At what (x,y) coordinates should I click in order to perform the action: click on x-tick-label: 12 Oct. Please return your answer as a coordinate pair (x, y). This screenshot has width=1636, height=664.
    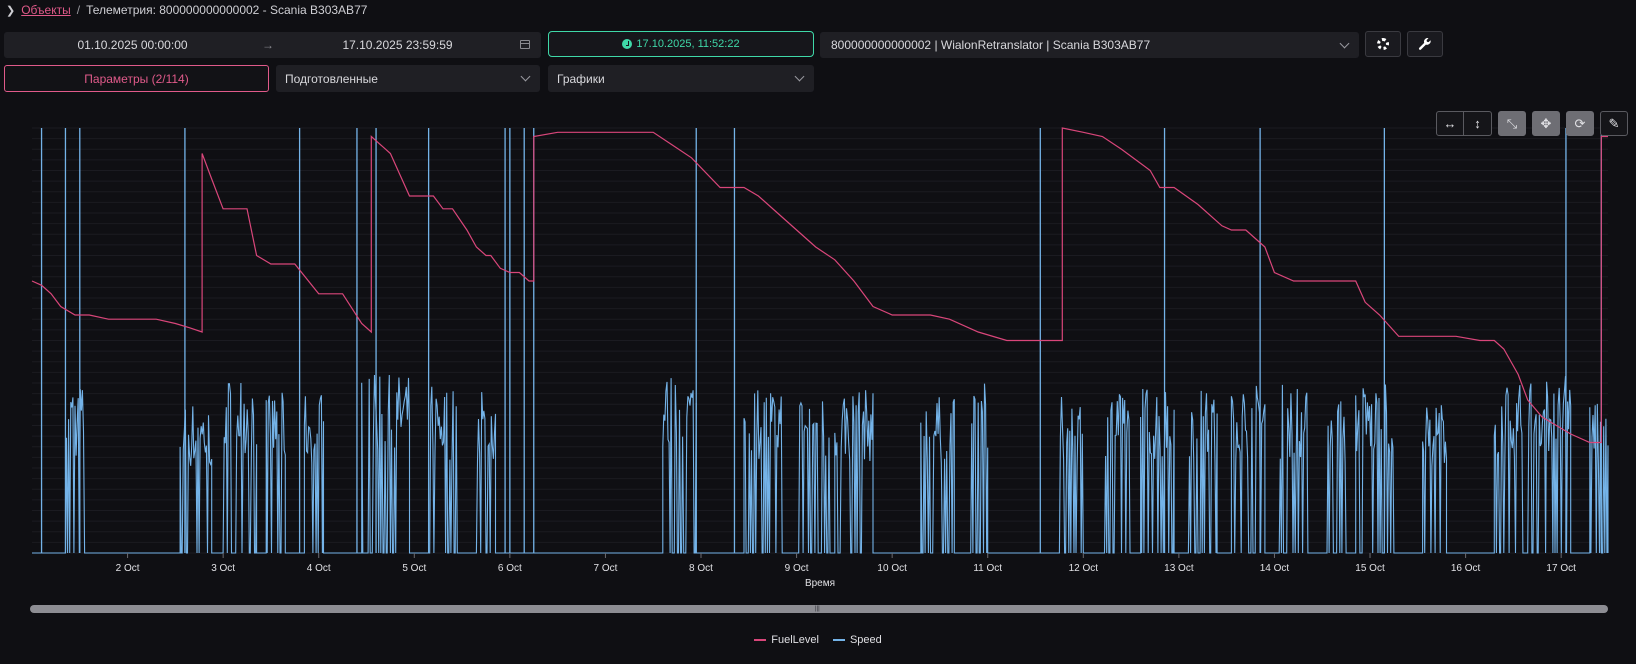
    Looking at the image, I should click on (1084, 568).